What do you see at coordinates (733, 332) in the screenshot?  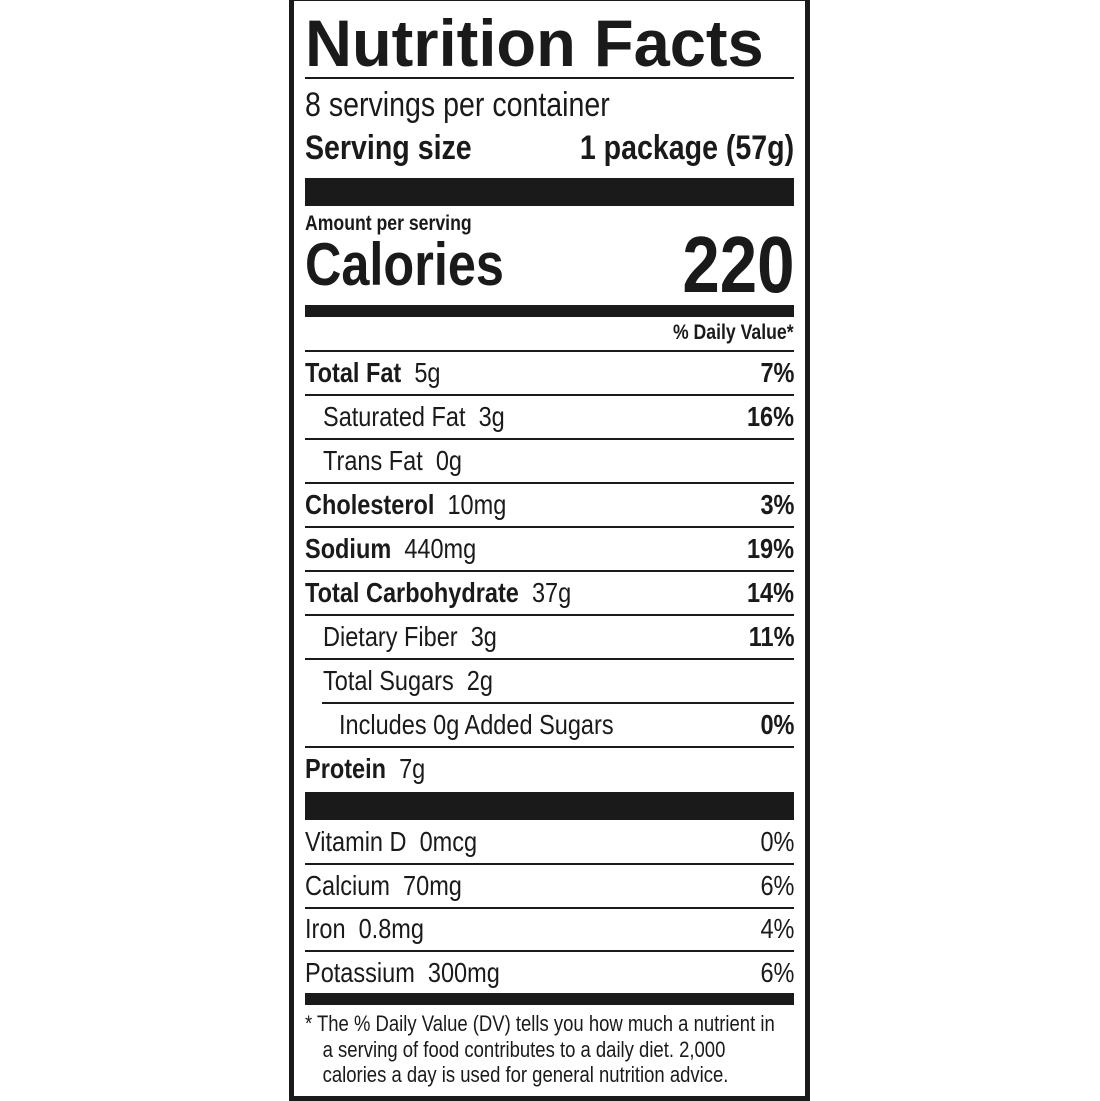 I see `daily-value-header: % Daily Value*` at bounding box center [733, 332].